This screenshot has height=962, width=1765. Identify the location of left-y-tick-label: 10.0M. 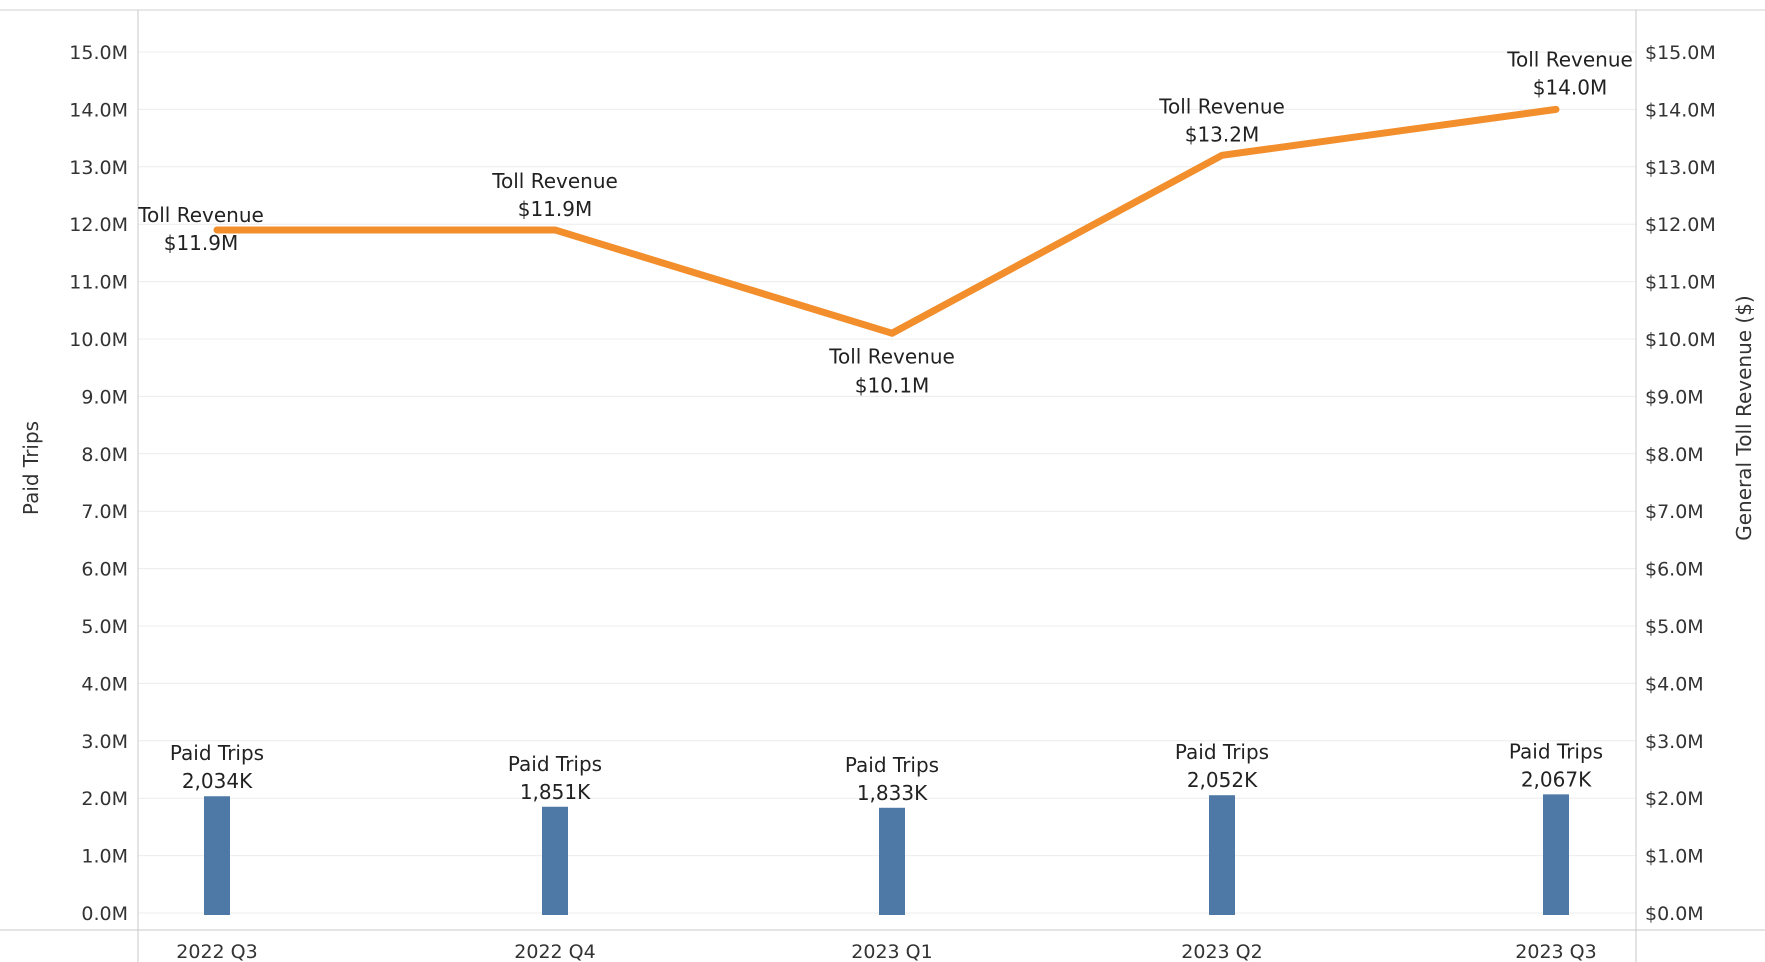
(98, 340).